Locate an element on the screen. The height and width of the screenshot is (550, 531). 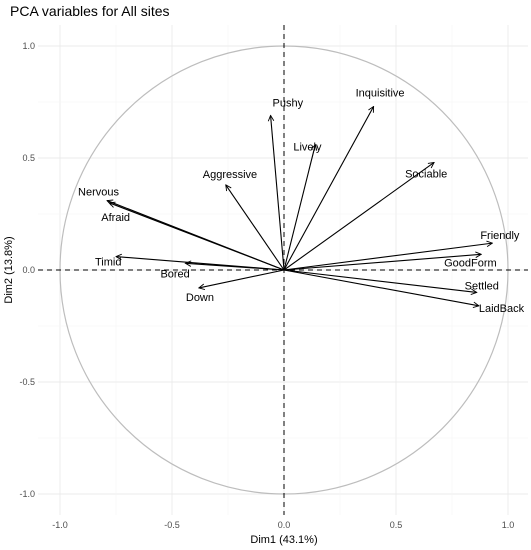
y-tick-labels: -1.0 -0.5 0.0 0.5 1.0 is located at coordinates (27, 270).